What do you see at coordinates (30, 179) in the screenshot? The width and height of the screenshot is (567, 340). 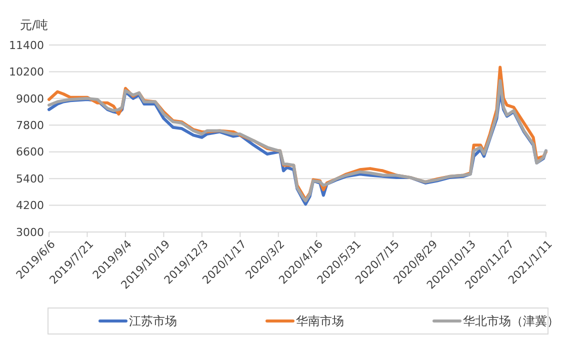 I see `y-tick-label: 5400` at bounding box center [30, 179].